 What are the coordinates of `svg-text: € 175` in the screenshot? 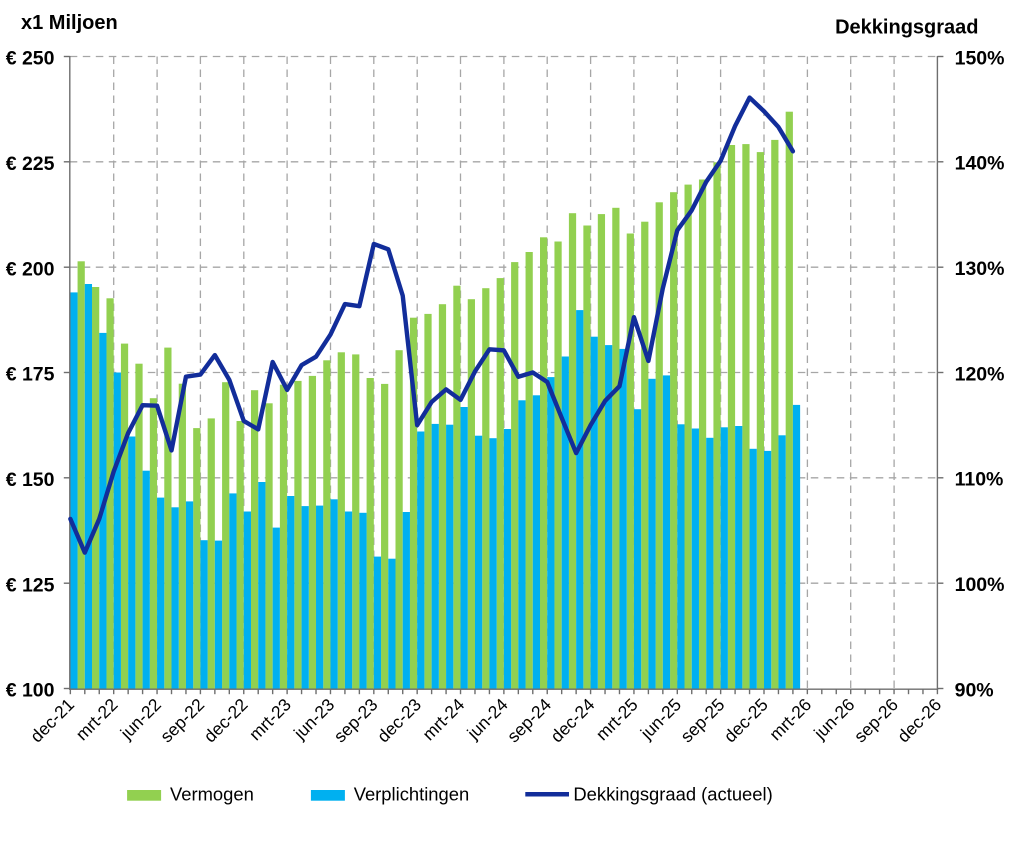 It's located at (30, 375).